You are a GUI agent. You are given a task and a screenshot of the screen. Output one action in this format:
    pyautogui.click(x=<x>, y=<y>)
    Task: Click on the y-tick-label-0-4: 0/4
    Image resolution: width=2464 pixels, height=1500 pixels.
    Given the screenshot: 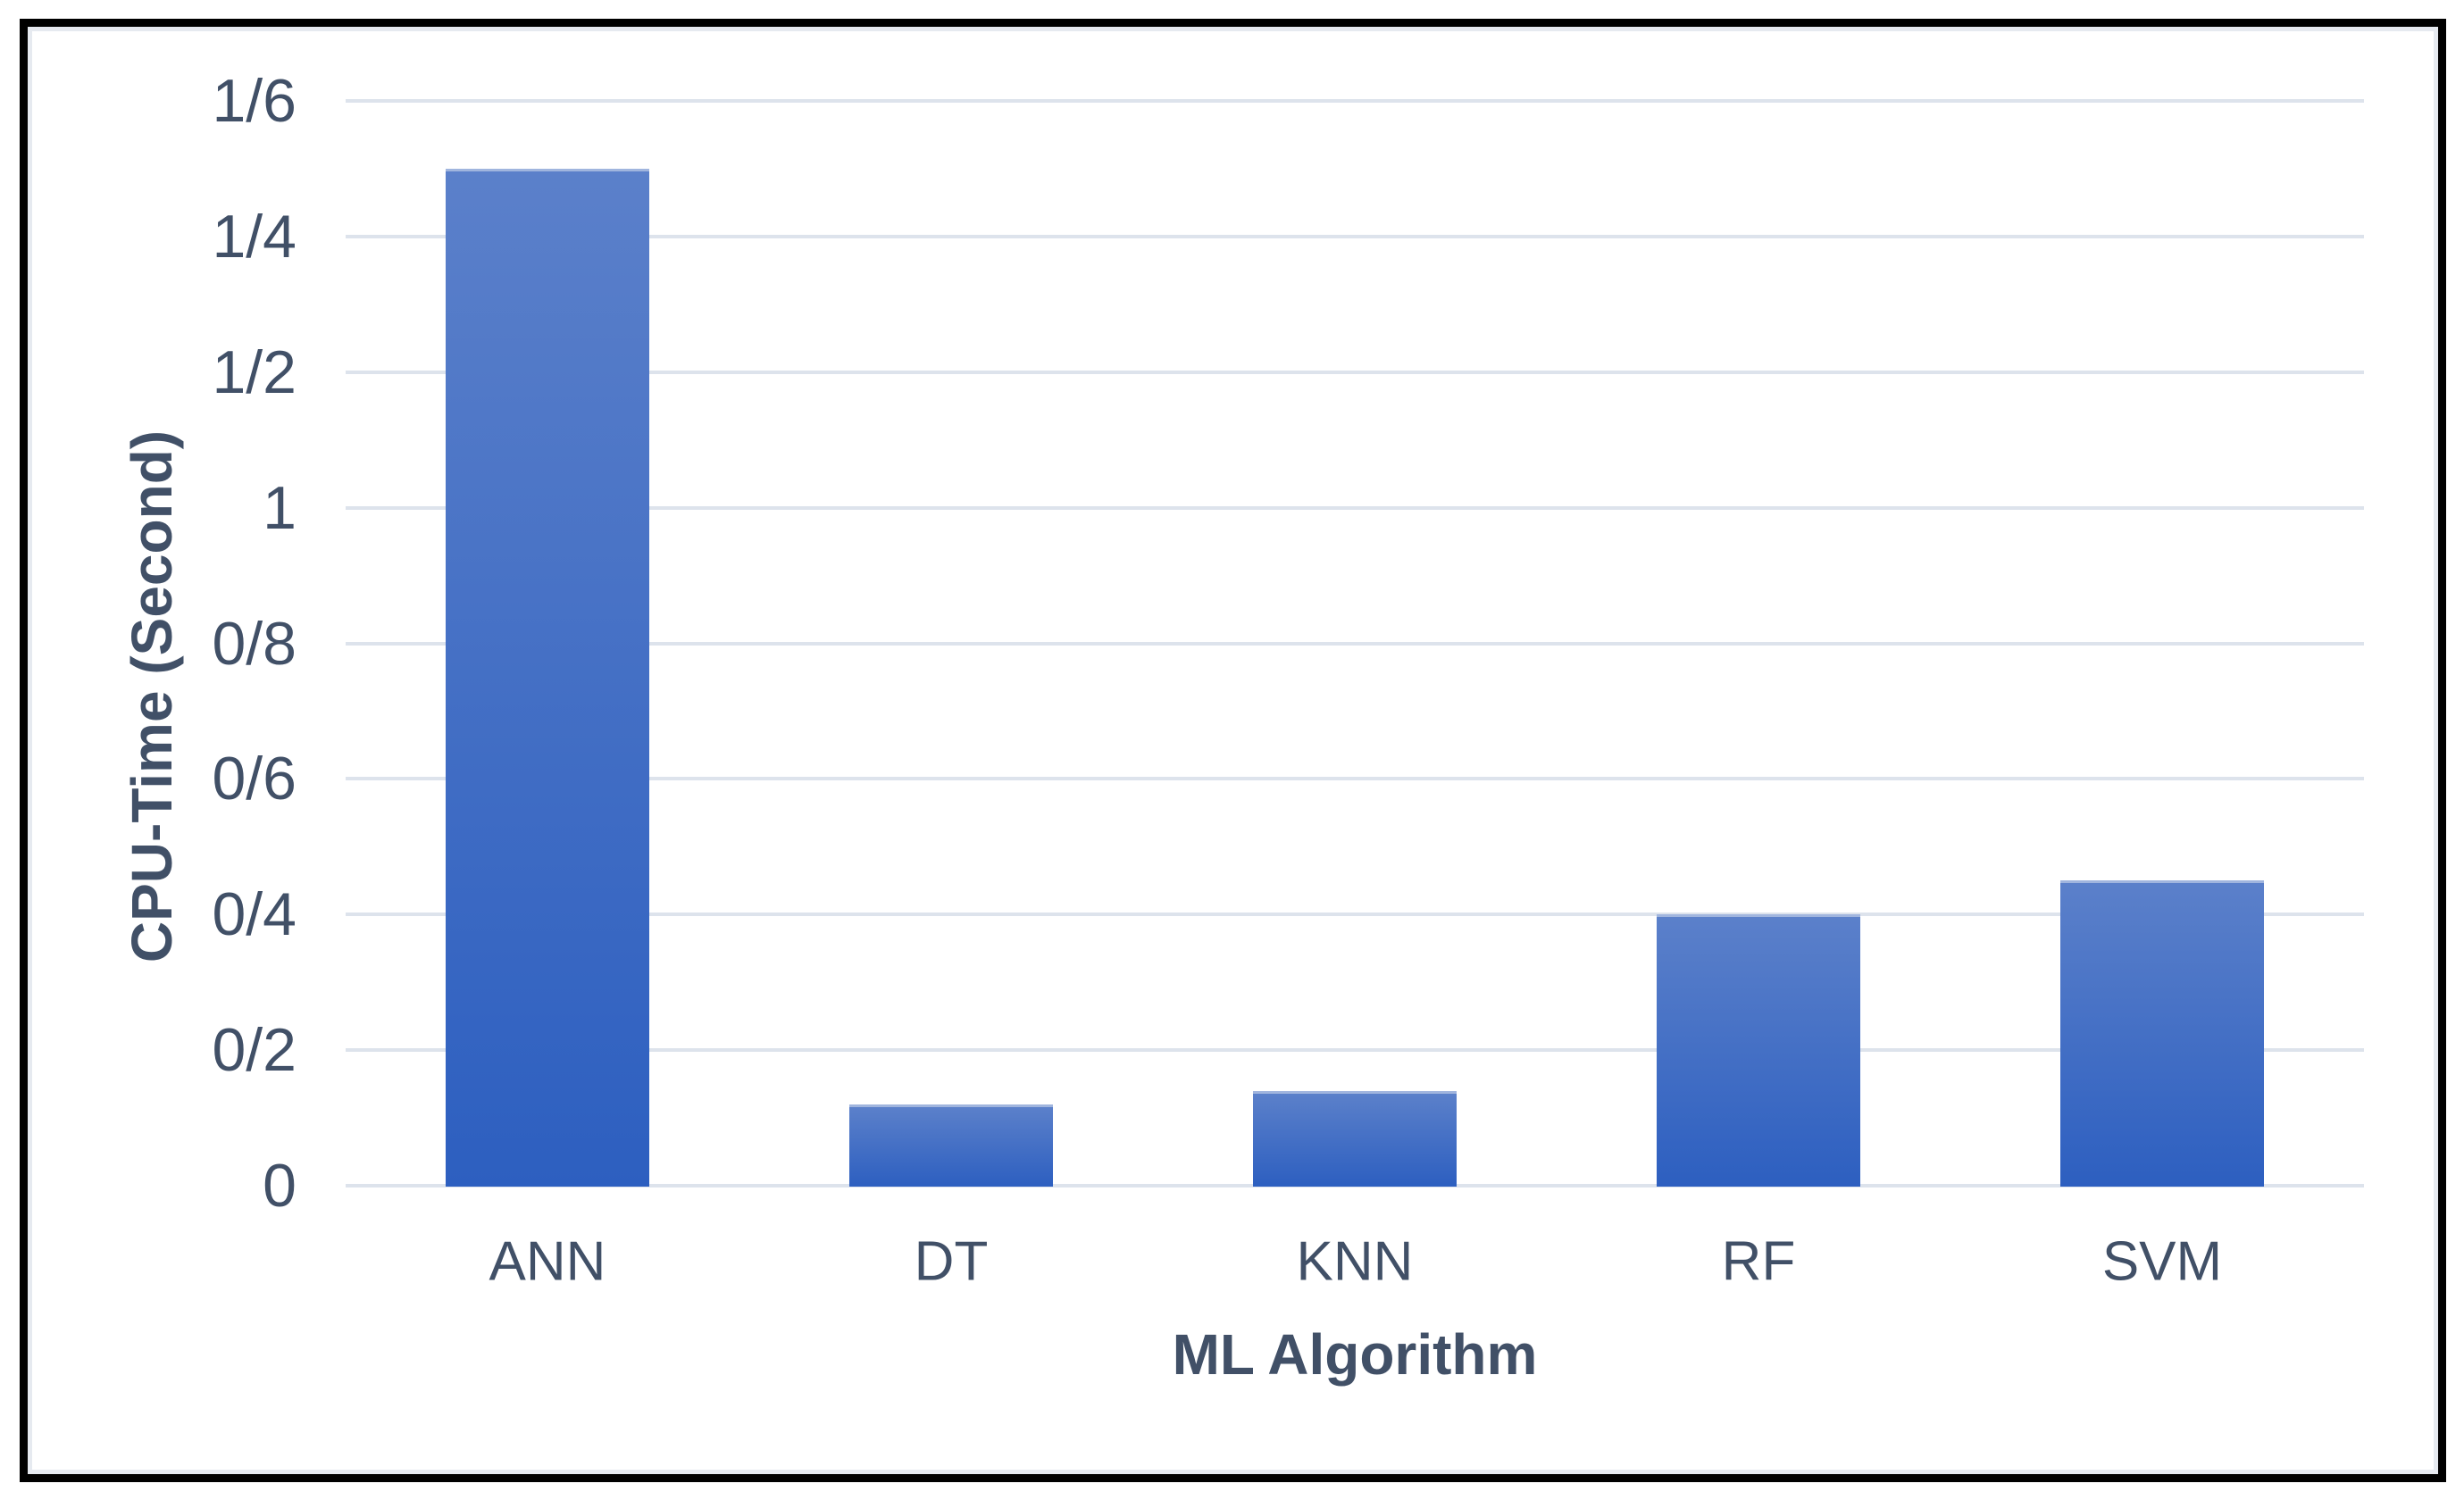 What is the action you would take?
    pyautogui.click(x=254, y=915)
    